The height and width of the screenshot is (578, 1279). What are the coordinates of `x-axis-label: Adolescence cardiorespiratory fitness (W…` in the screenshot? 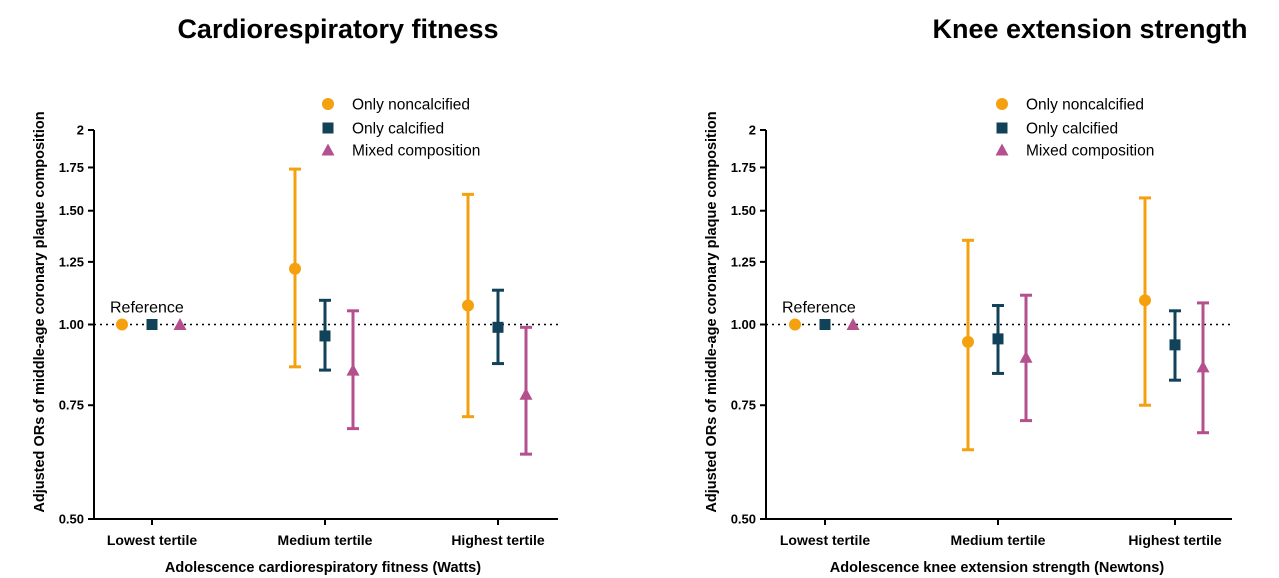 It's located at (323, 568).